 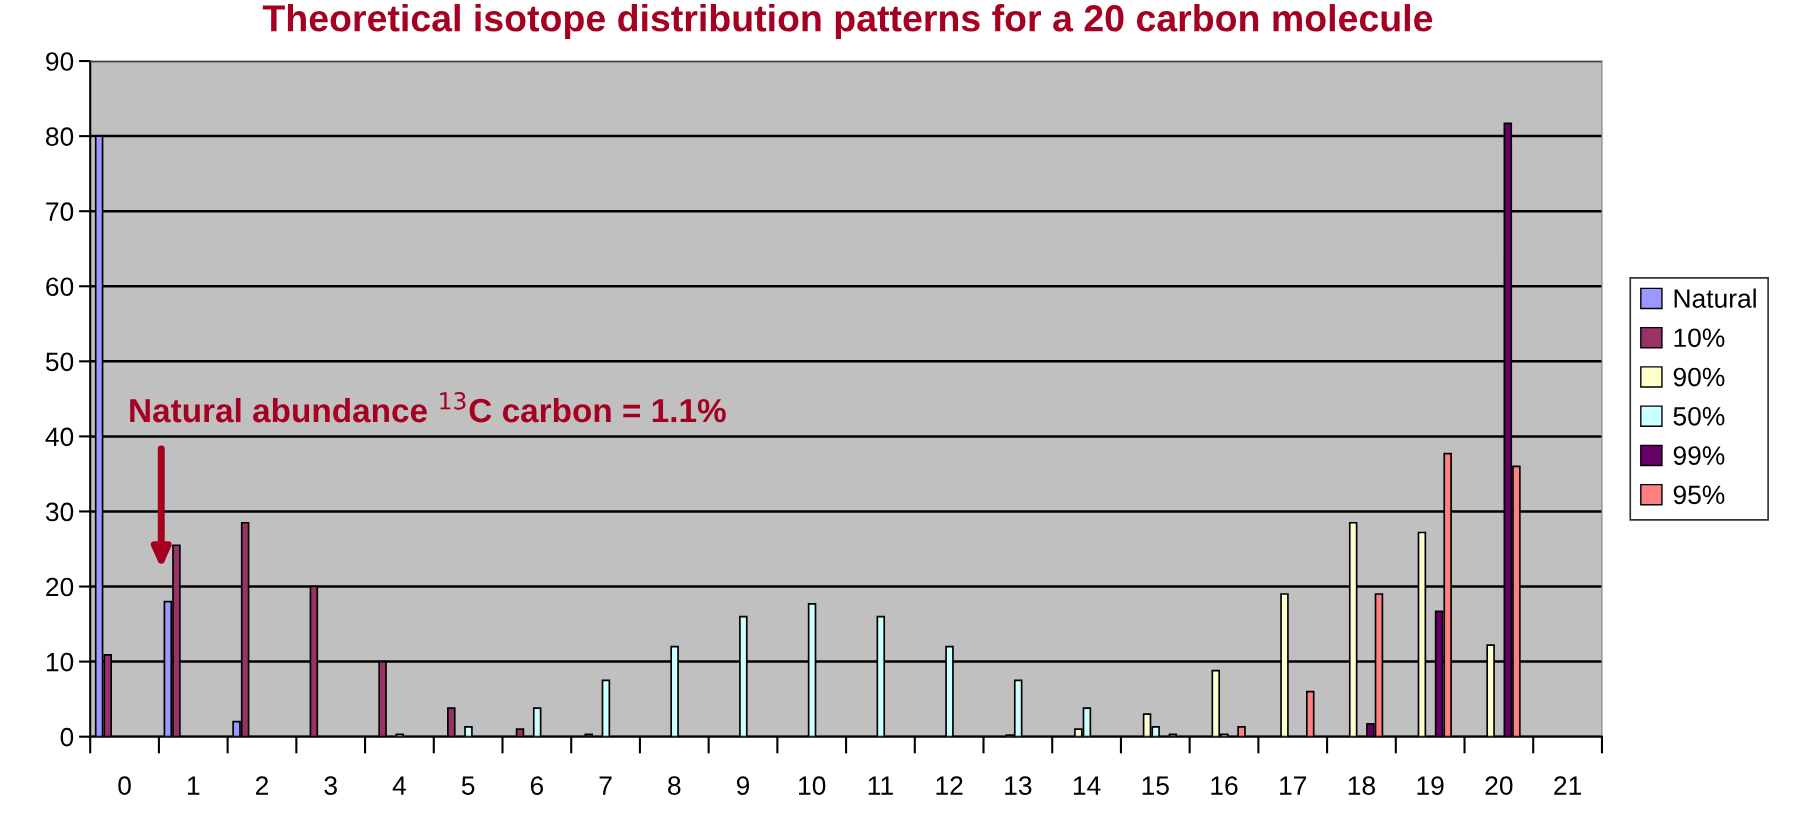 What do you see at coordinates (812, 785) in the screenshot?
I see `x-tick-label: 10` at bounding box center [812, 785].